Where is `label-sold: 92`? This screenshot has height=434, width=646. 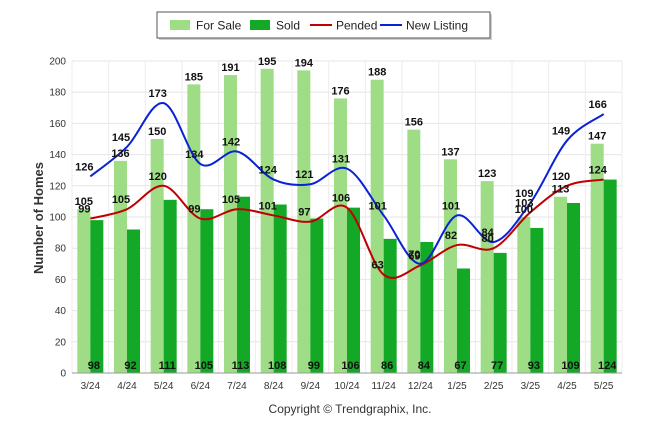 label-sold: 92 is located at coordinates (130, 366).